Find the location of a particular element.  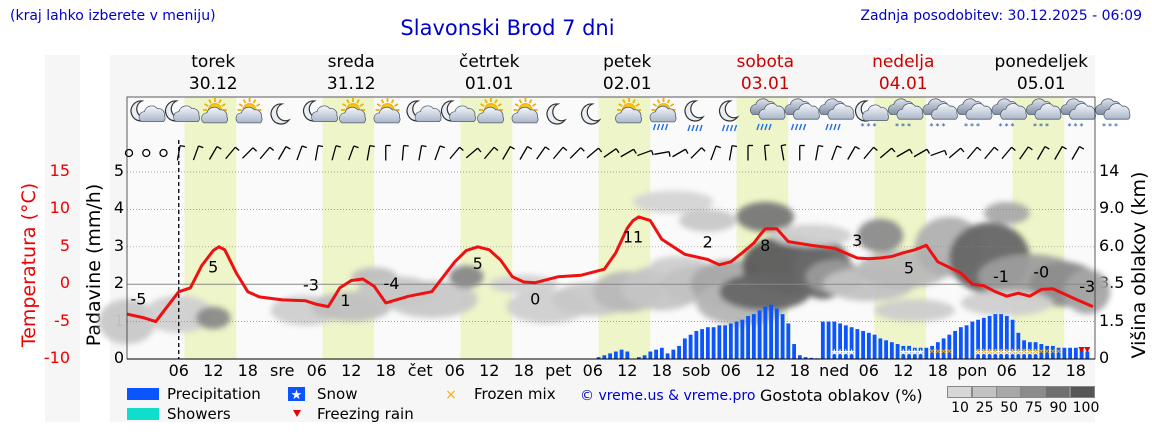

sun-cloud-icon is located at coordinates (525, 111).